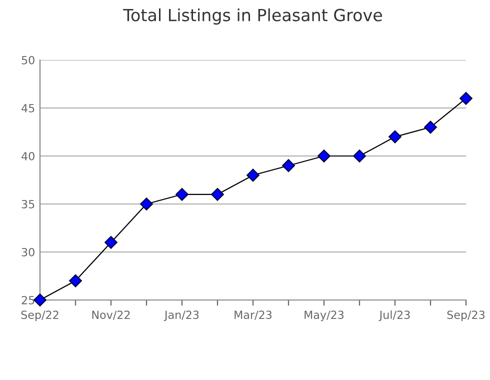  What do you see at coordinates (28, 300) in the screenshot?
I see `y-tick-label: 25` at bounding box center [28, 300].